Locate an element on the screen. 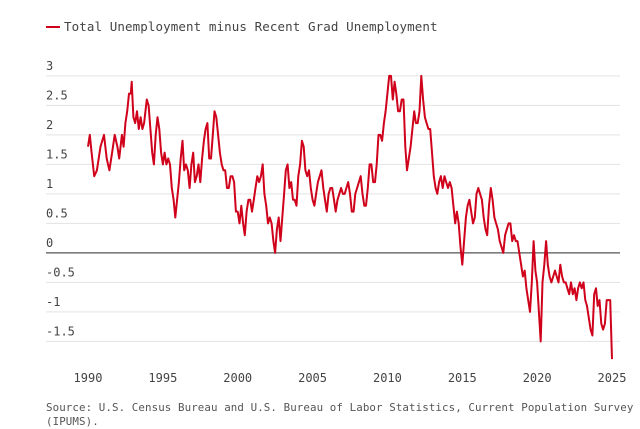 This screenshot has width=640, height=429. y-tick-label: 0.5 is located at coordinates (57, 213).